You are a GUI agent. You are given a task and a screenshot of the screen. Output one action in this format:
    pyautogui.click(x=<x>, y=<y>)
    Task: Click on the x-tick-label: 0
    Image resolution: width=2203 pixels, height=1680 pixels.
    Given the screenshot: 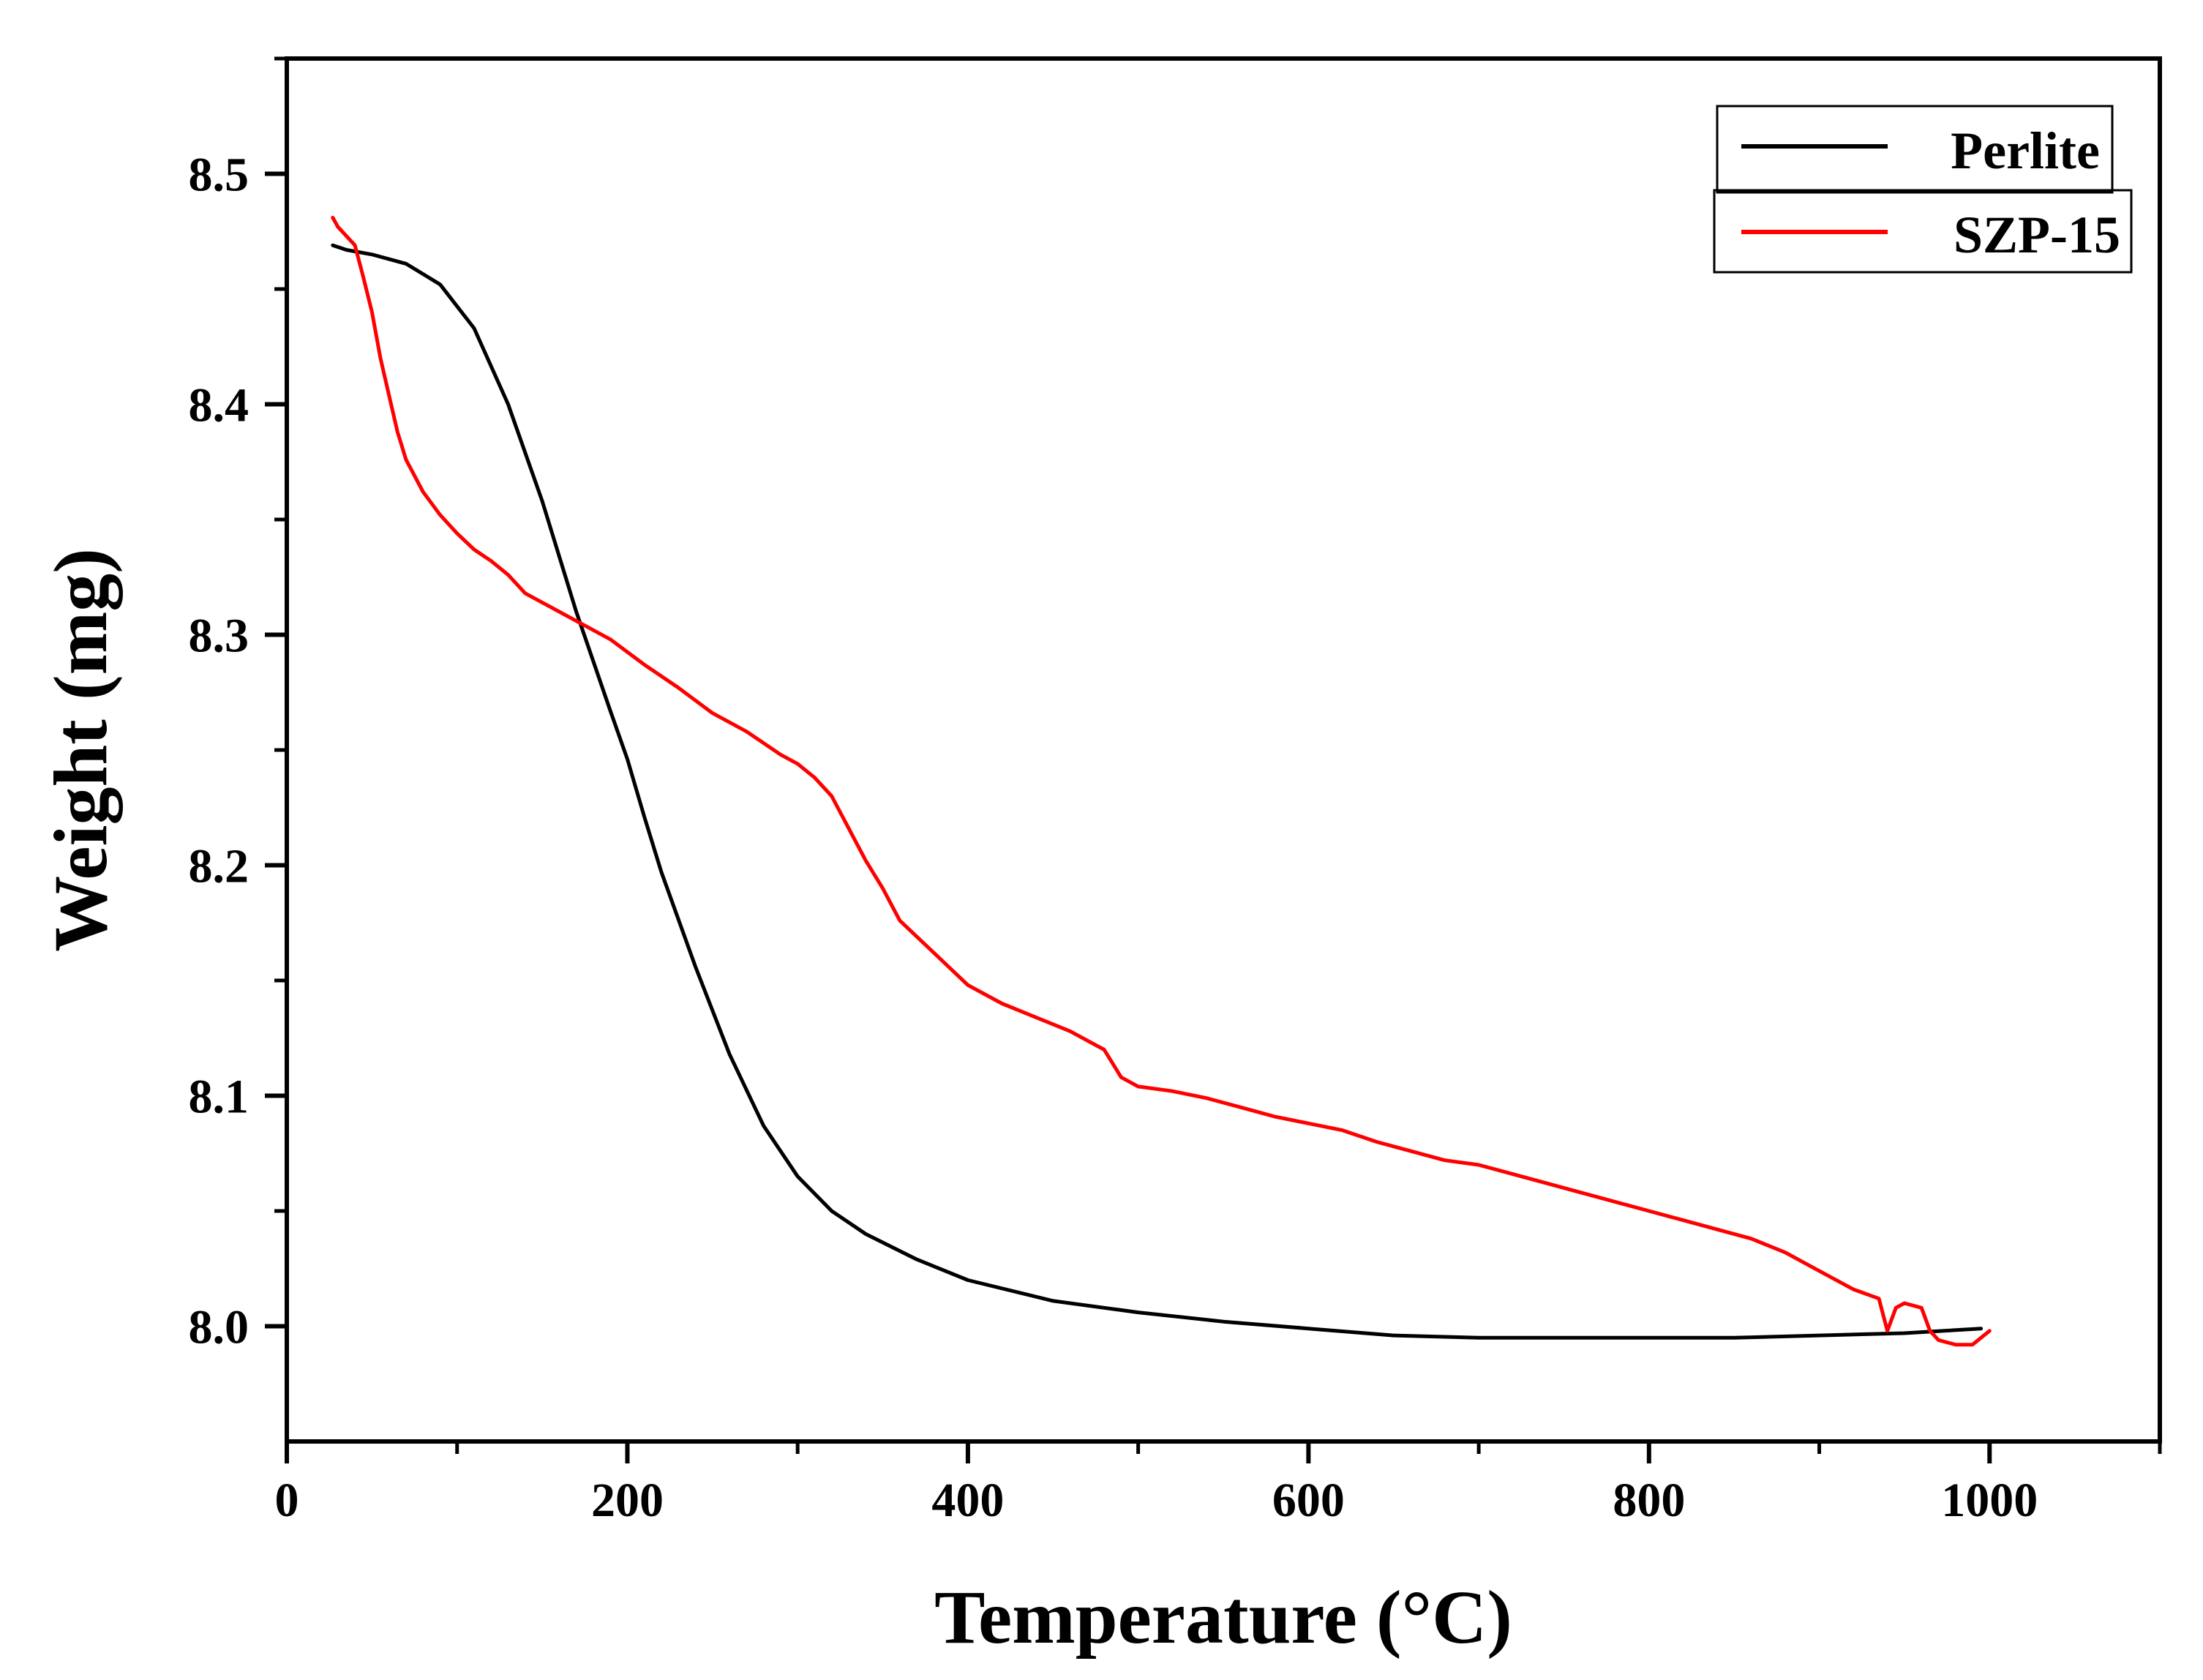 What is the action you would take?
    pyautogui.click(x=287, y=1500)
    